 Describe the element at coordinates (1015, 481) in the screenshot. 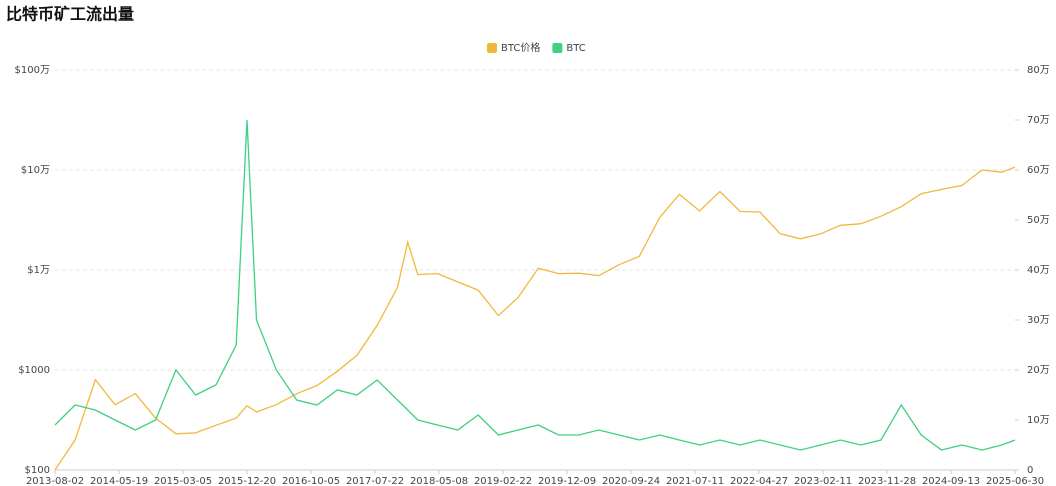

I see `x-tick-label: 2025-06-30` at that location.